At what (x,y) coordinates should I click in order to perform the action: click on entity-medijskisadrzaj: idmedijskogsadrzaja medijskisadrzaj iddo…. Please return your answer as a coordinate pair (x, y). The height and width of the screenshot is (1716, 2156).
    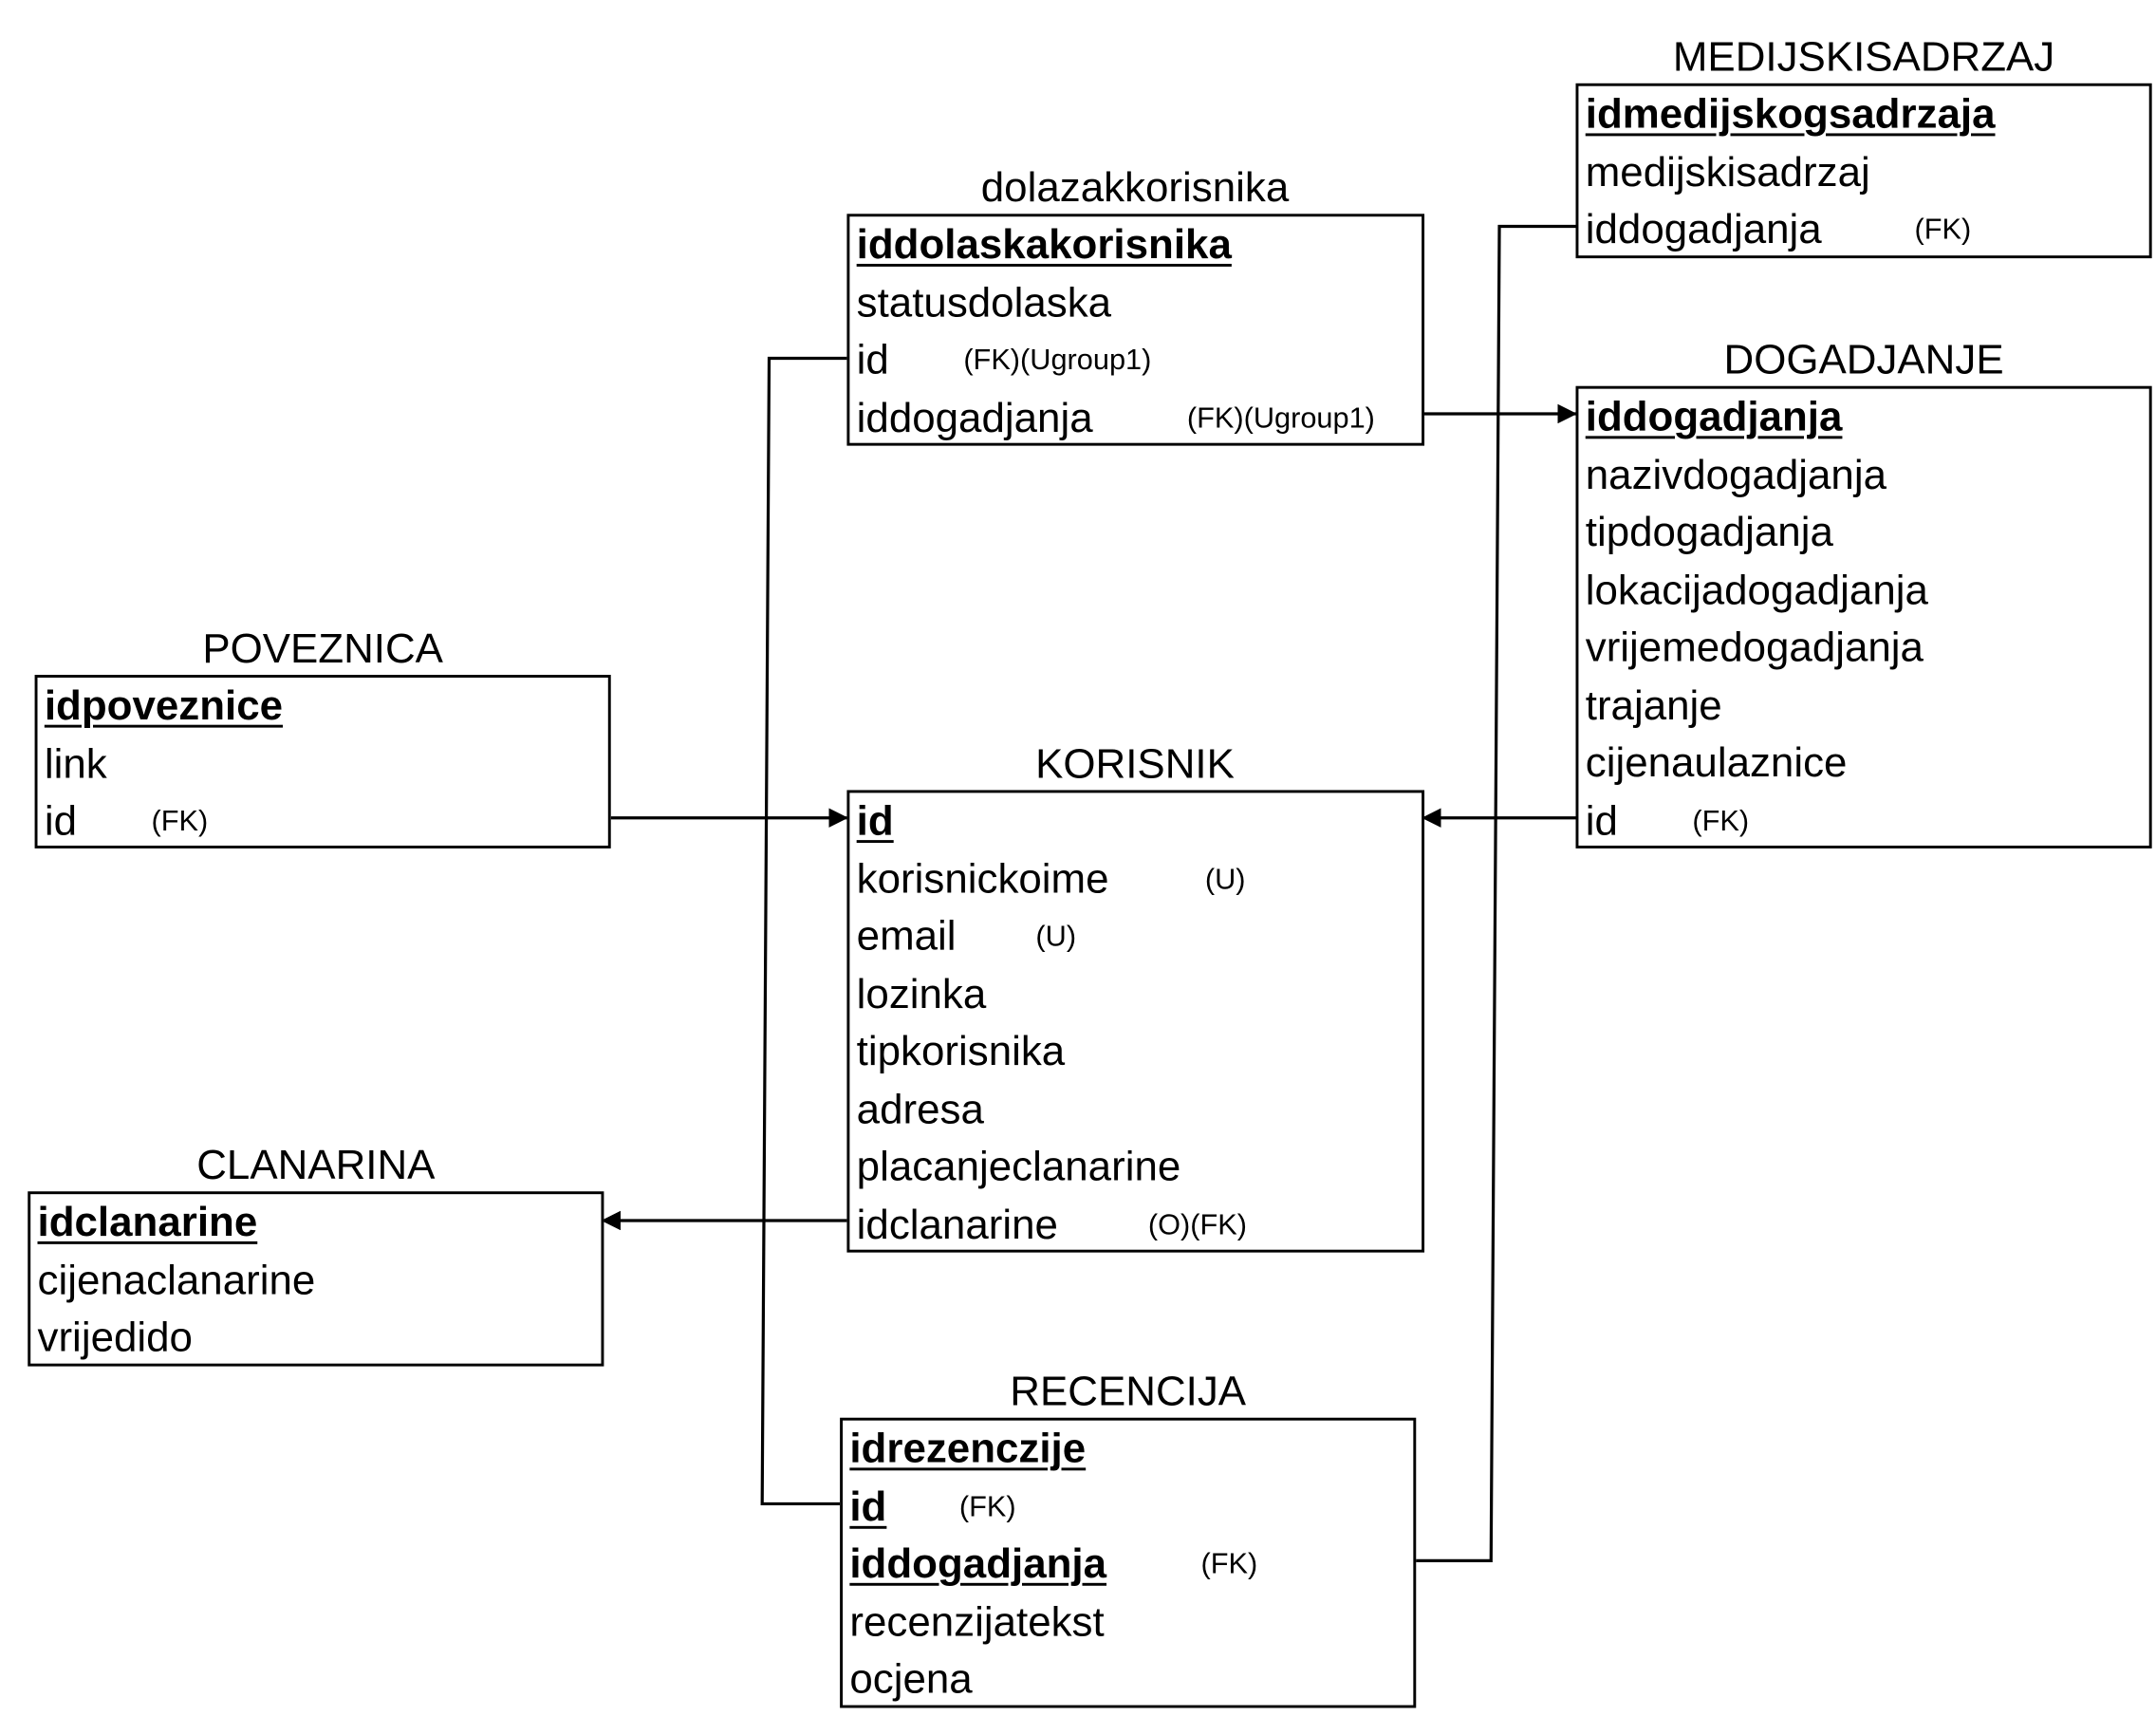
    Looking at the image, I should click on (1863, 171).